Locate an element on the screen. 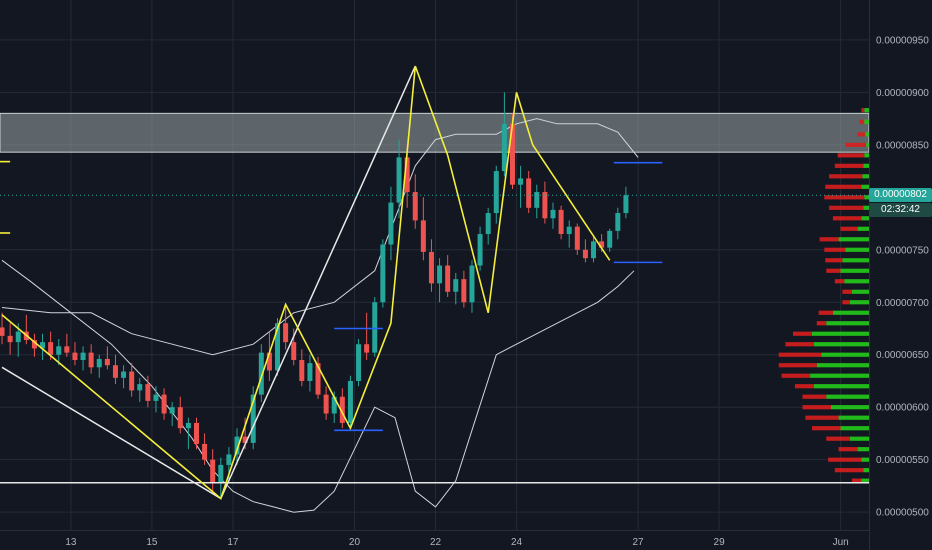 The width and height of the screenshot is (932, 550). time-axis-tick-label: 13 is located at coordinates (71, 542).